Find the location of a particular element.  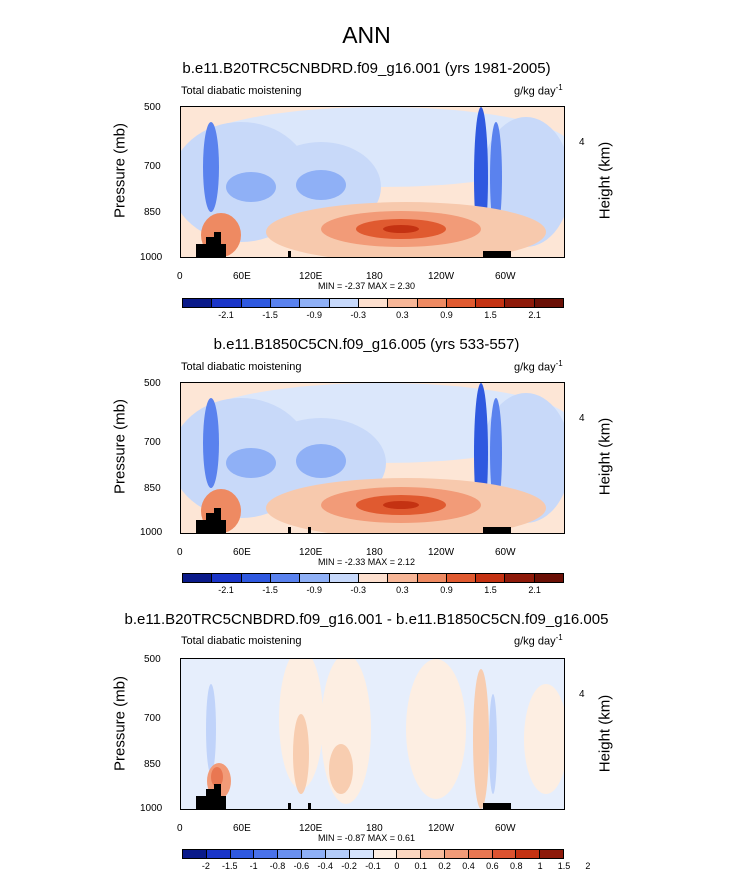

colorbar-label: 2 is located at coordinates (588, 866).